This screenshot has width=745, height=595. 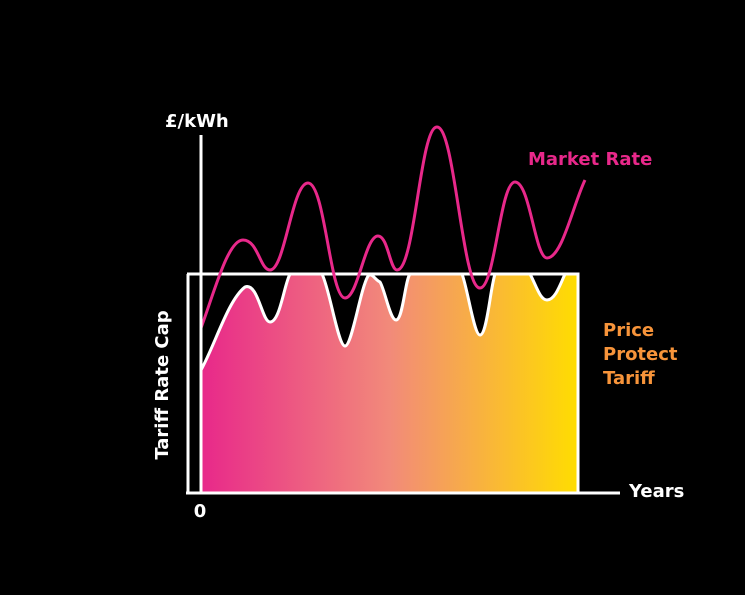 I want to click on cap-label: Tariff Rate Cap, so click(x=162, y=384).